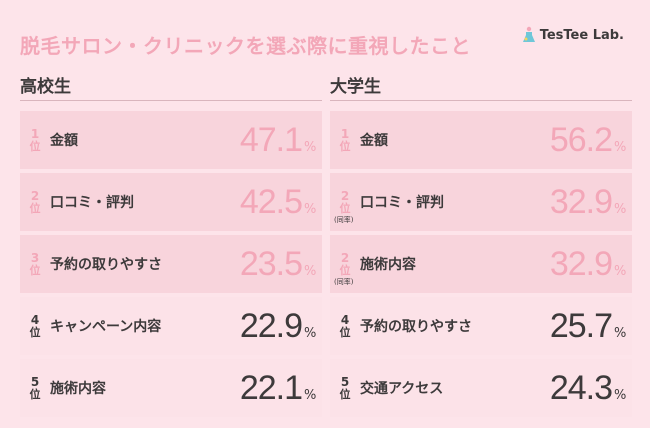 This screenshot has width=650, height=428. Describe the element at coordinates (271, 263) in the screenshot. I see `percentage-value: 23.5` at that location.